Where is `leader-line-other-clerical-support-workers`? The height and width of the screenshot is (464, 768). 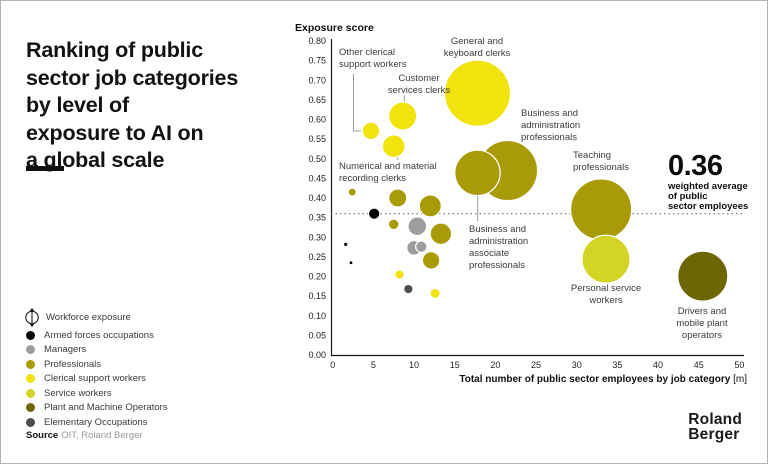
leader-line-other-clerical-support-workers is located at coordinates (357, 103).